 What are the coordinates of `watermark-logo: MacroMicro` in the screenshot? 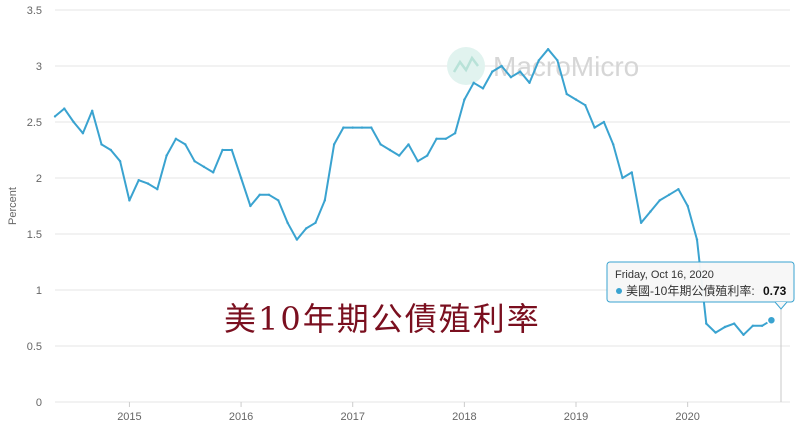 It's located at (543, 66).